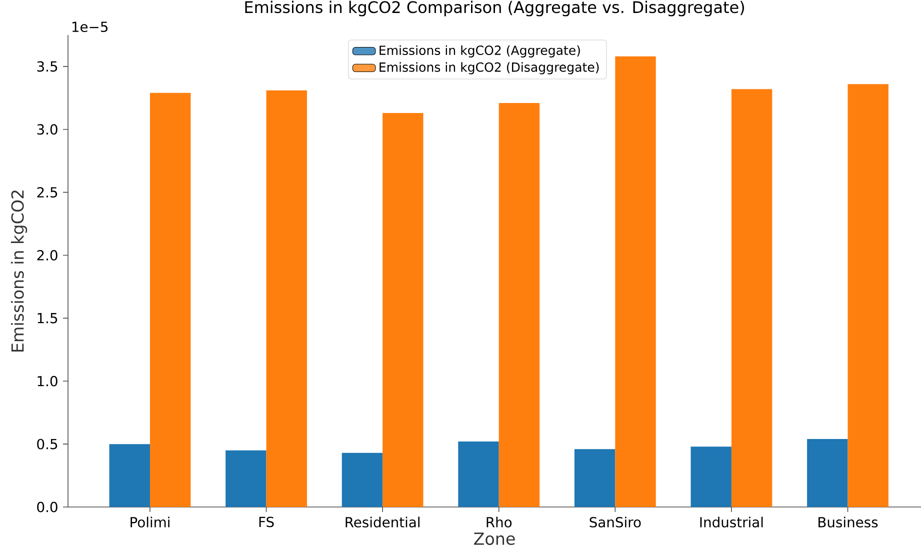 The height and width of the screenshot is (554, 921). What do you see at coordinates (150, 522) in the screenshot?
I see `x-tick-label: Polimi` at bounding box center [150, 522].